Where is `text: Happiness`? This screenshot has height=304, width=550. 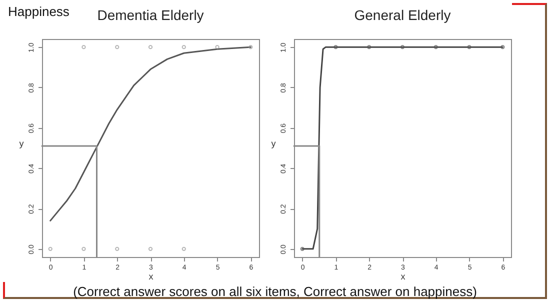
text: Happiness is located at coordinates (39, 11).